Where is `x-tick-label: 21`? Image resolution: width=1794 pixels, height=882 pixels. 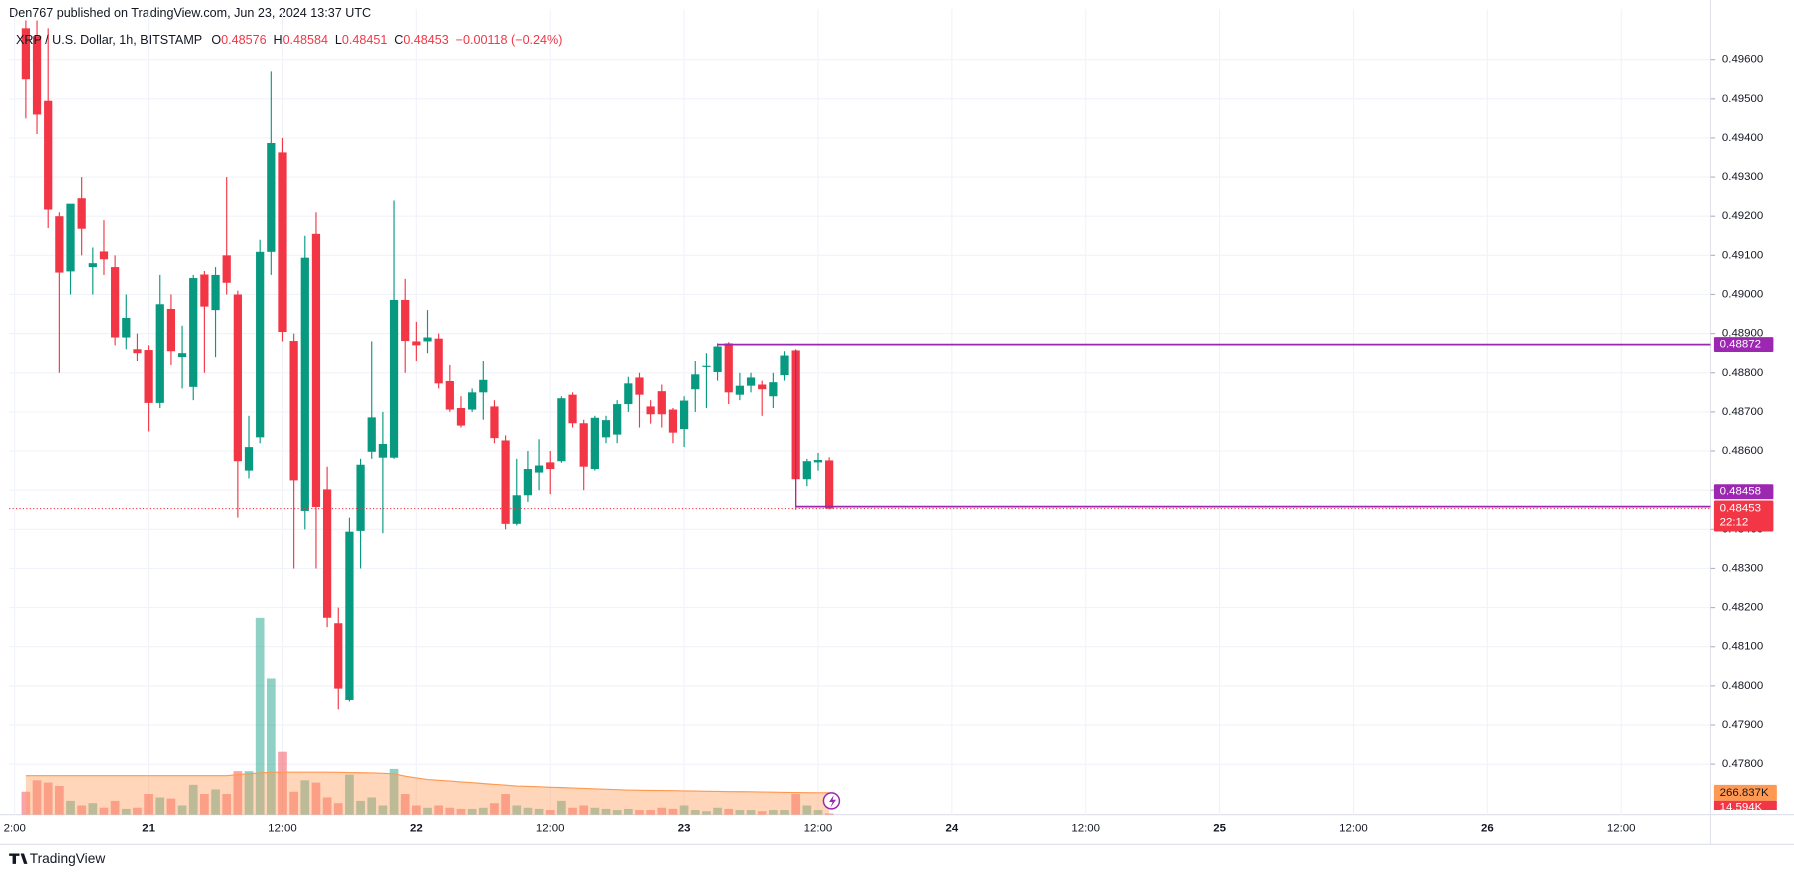 x-tick-label: 21 is located at coordinates (148, 828).